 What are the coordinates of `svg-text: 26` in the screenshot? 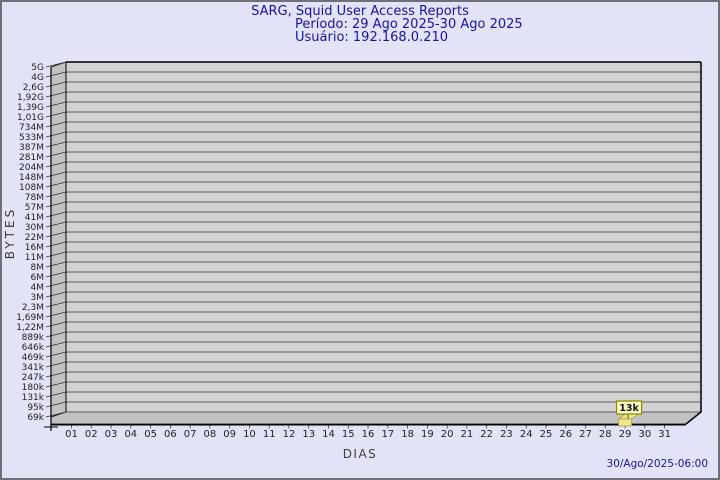 It's located at (565, 434).